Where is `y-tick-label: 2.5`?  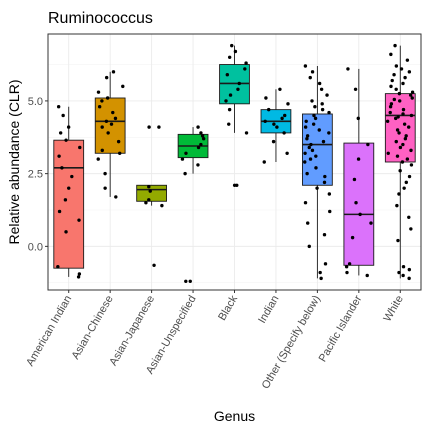
y-tick-label: 2.5 is located at coordinates (35, 175).